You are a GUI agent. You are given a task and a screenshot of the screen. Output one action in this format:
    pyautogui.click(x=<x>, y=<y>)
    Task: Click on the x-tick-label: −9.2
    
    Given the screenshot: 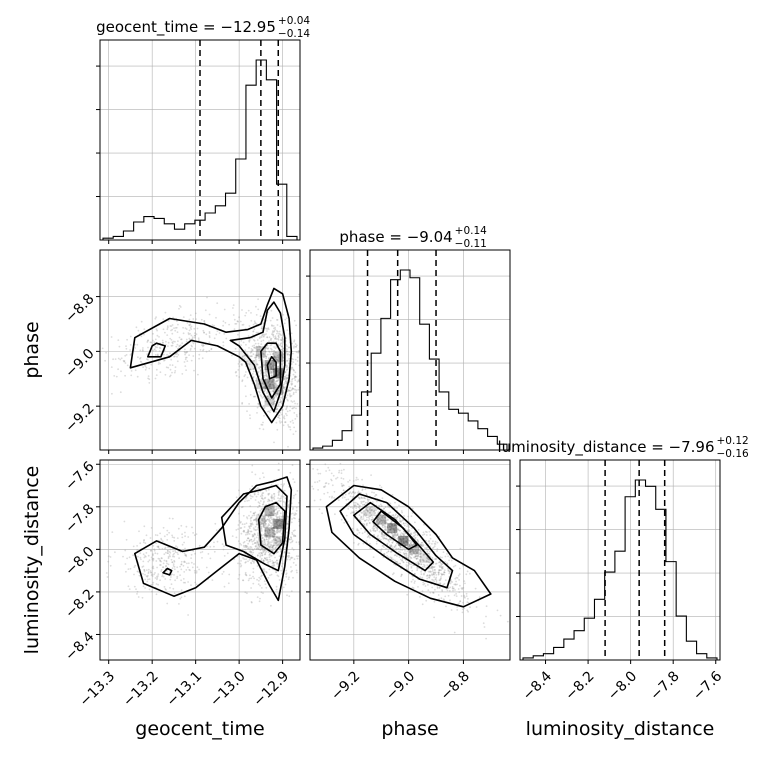 What is the action you would take?
    pyautogui.click(x=345, y=685)
    